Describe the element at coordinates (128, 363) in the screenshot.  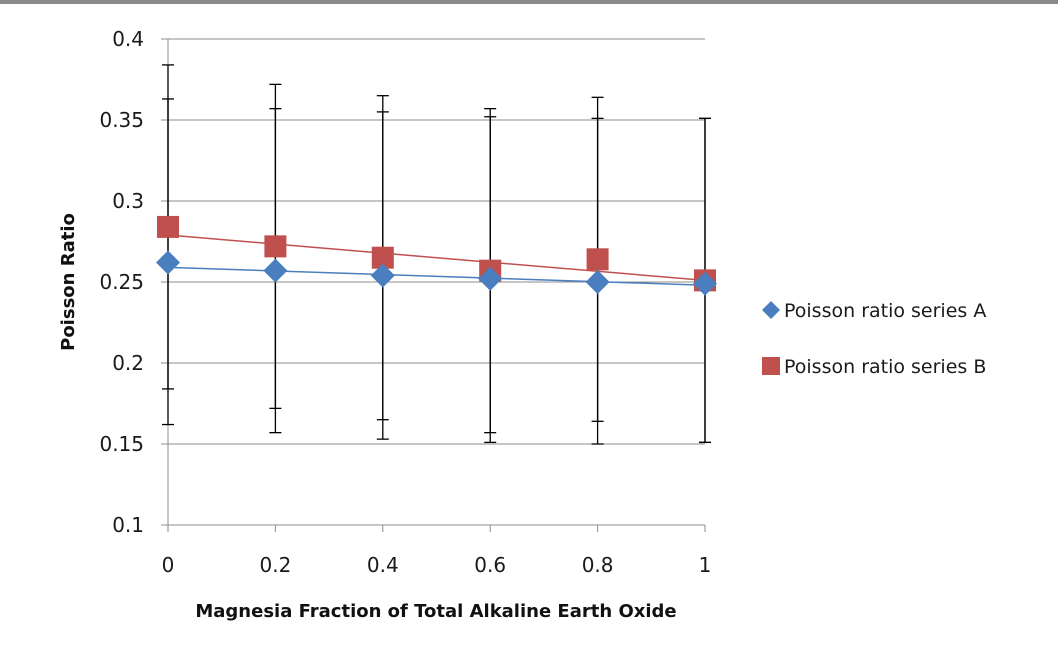
I see `y-tick-label: 0.2` at that location.